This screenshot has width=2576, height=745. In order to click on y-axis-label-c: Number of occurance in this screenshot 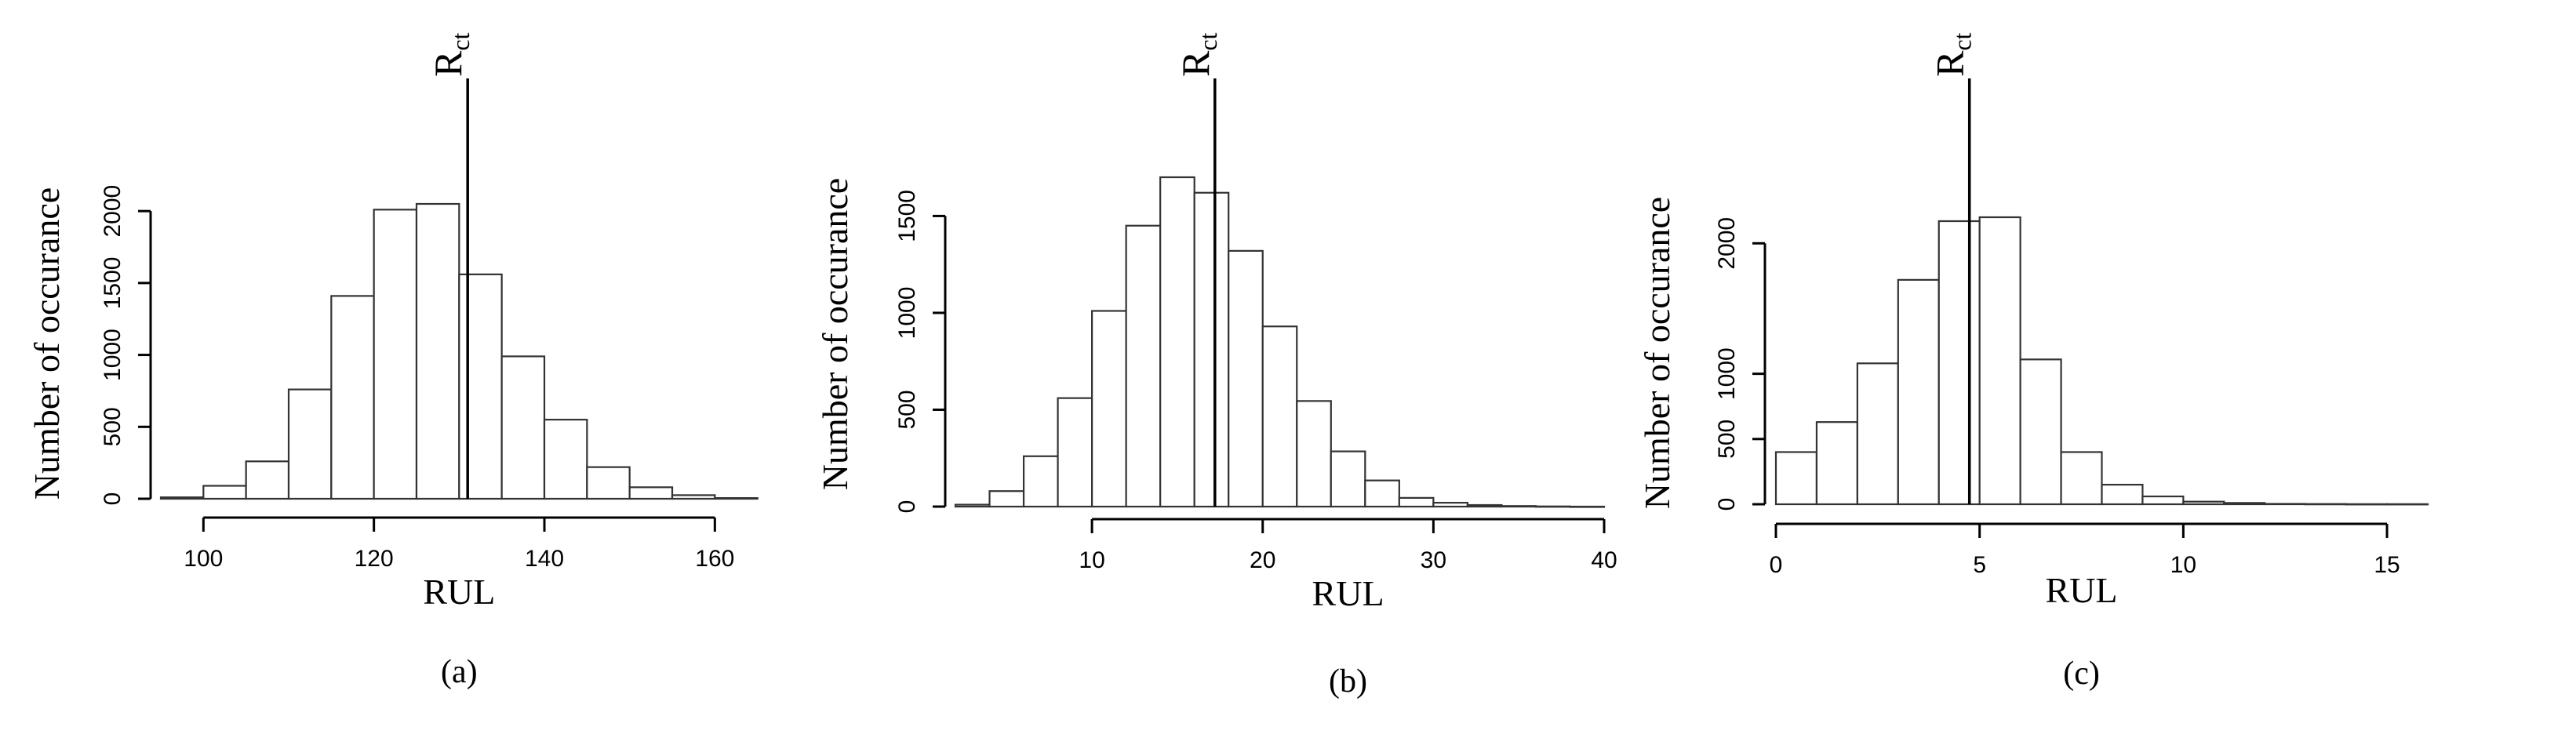, I will do `click(1657, 353)`.